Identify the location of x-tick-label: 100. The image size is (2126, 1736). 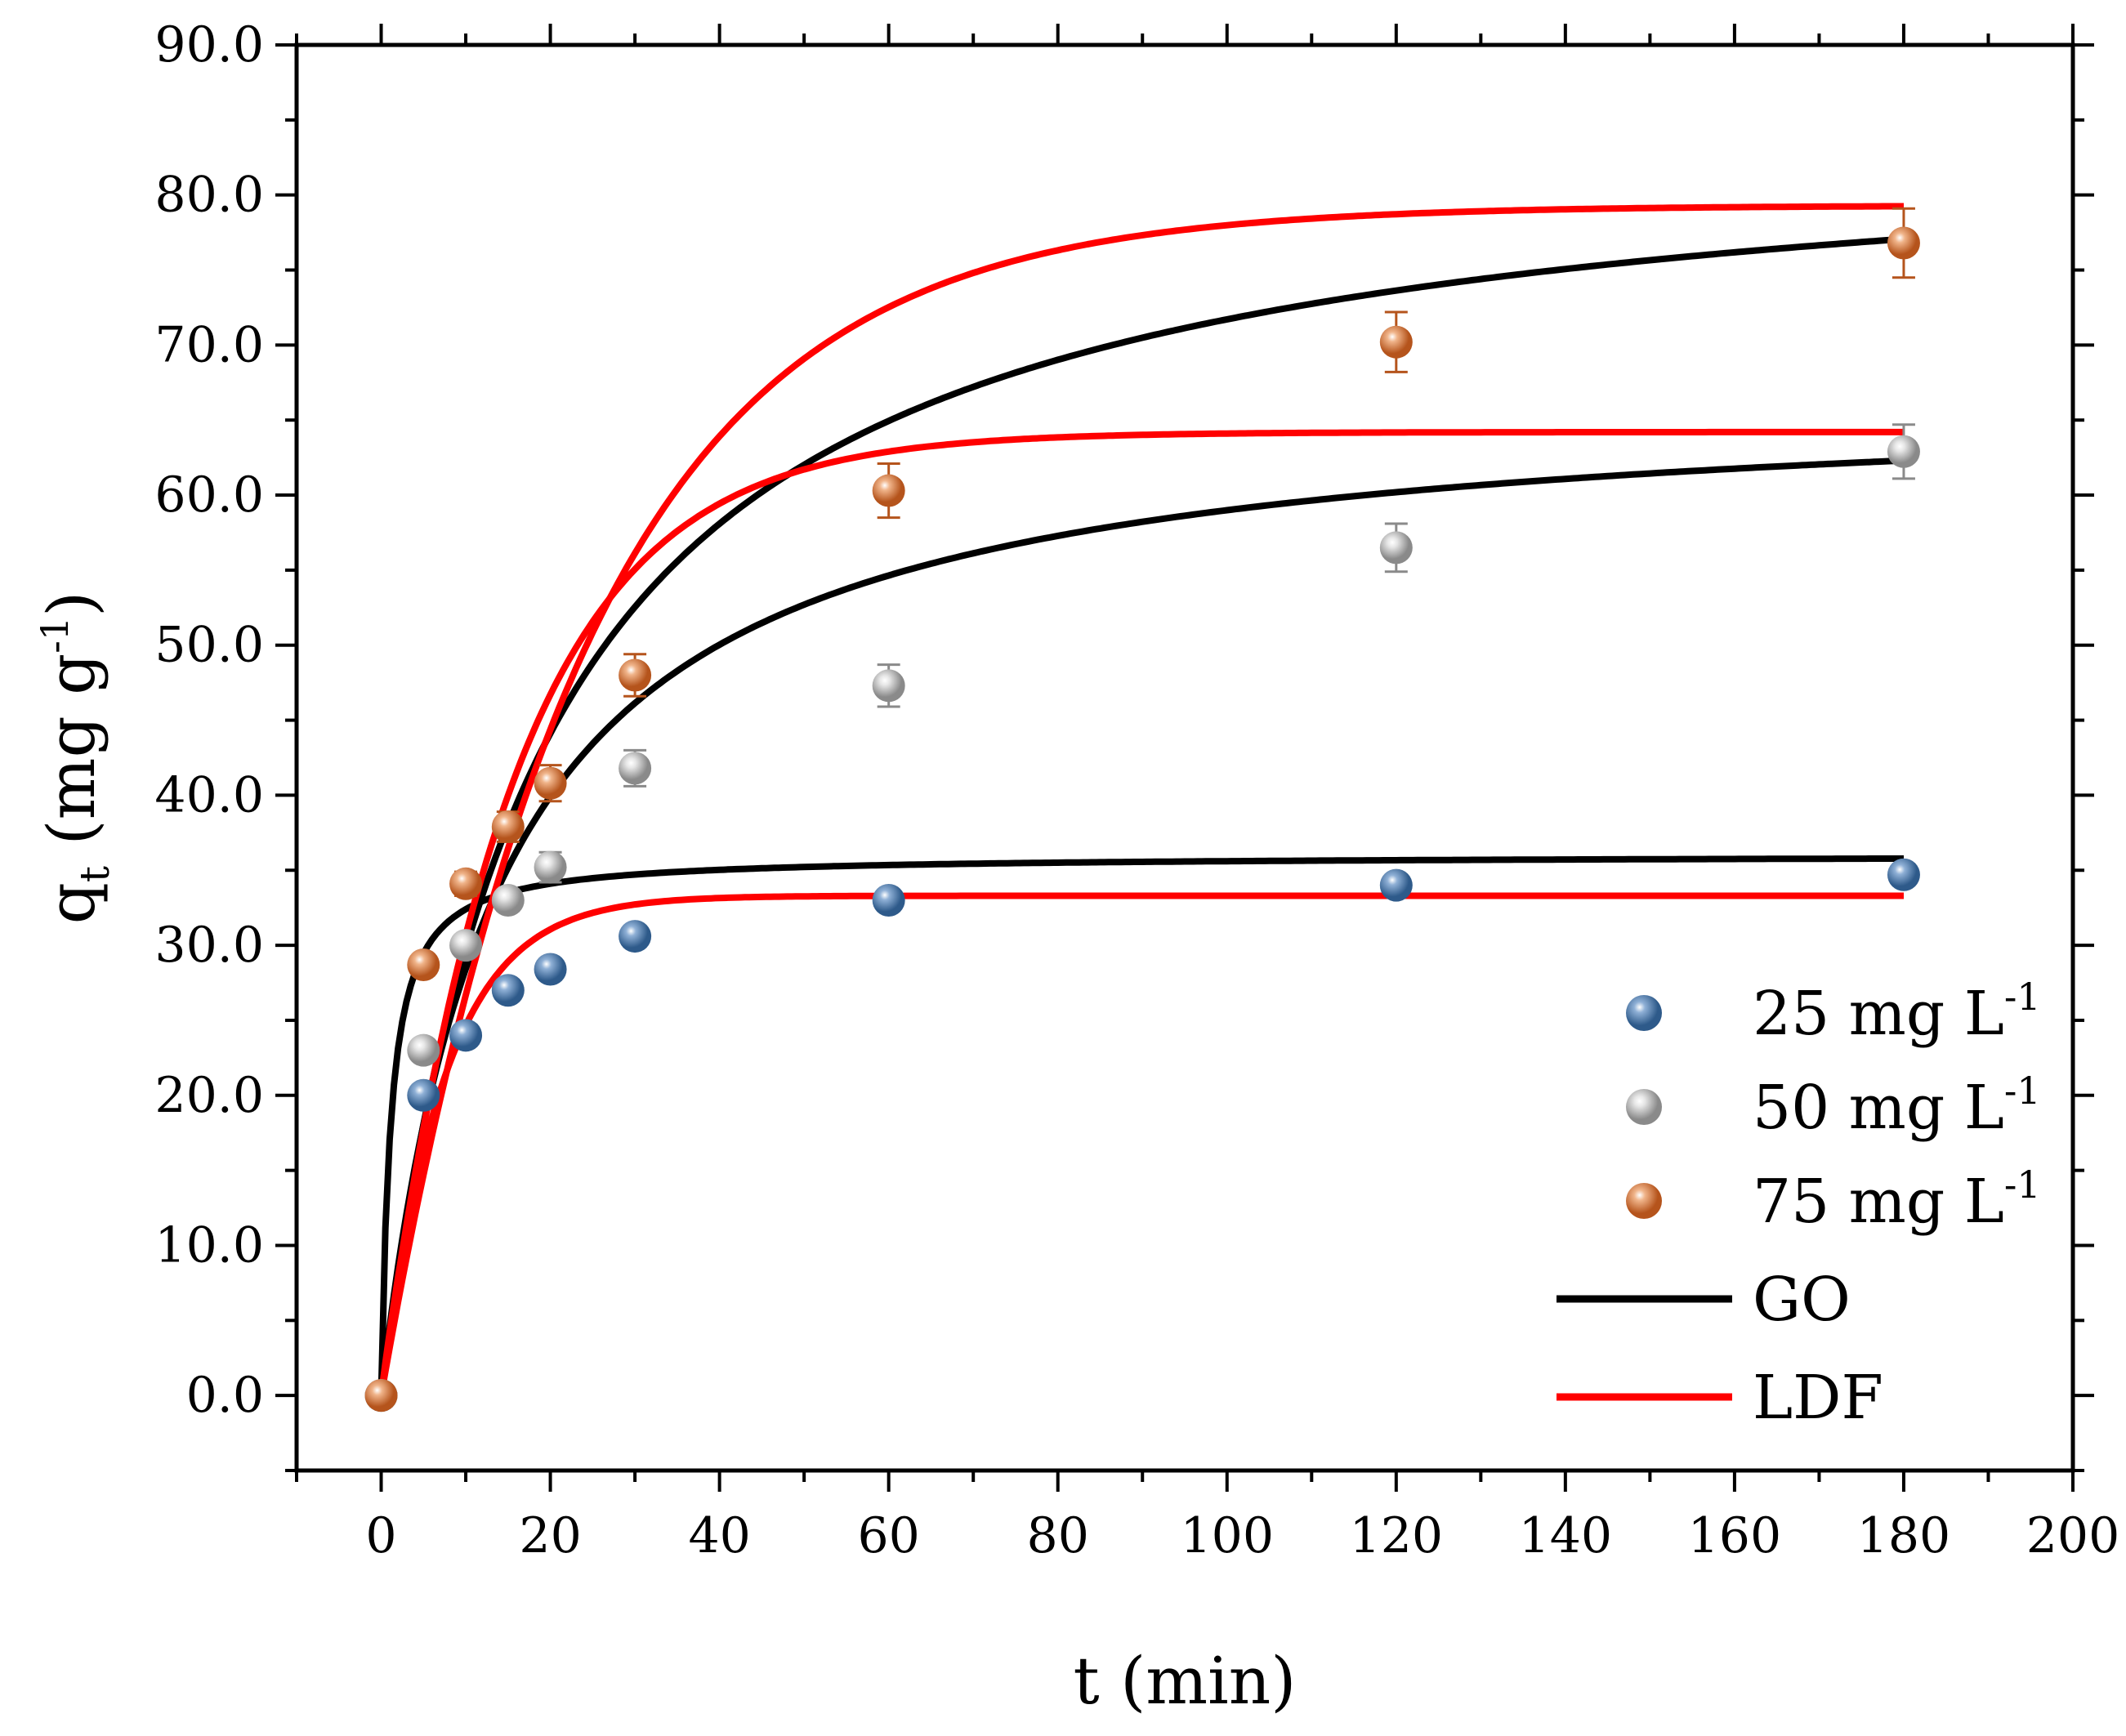
(1227, 1536).